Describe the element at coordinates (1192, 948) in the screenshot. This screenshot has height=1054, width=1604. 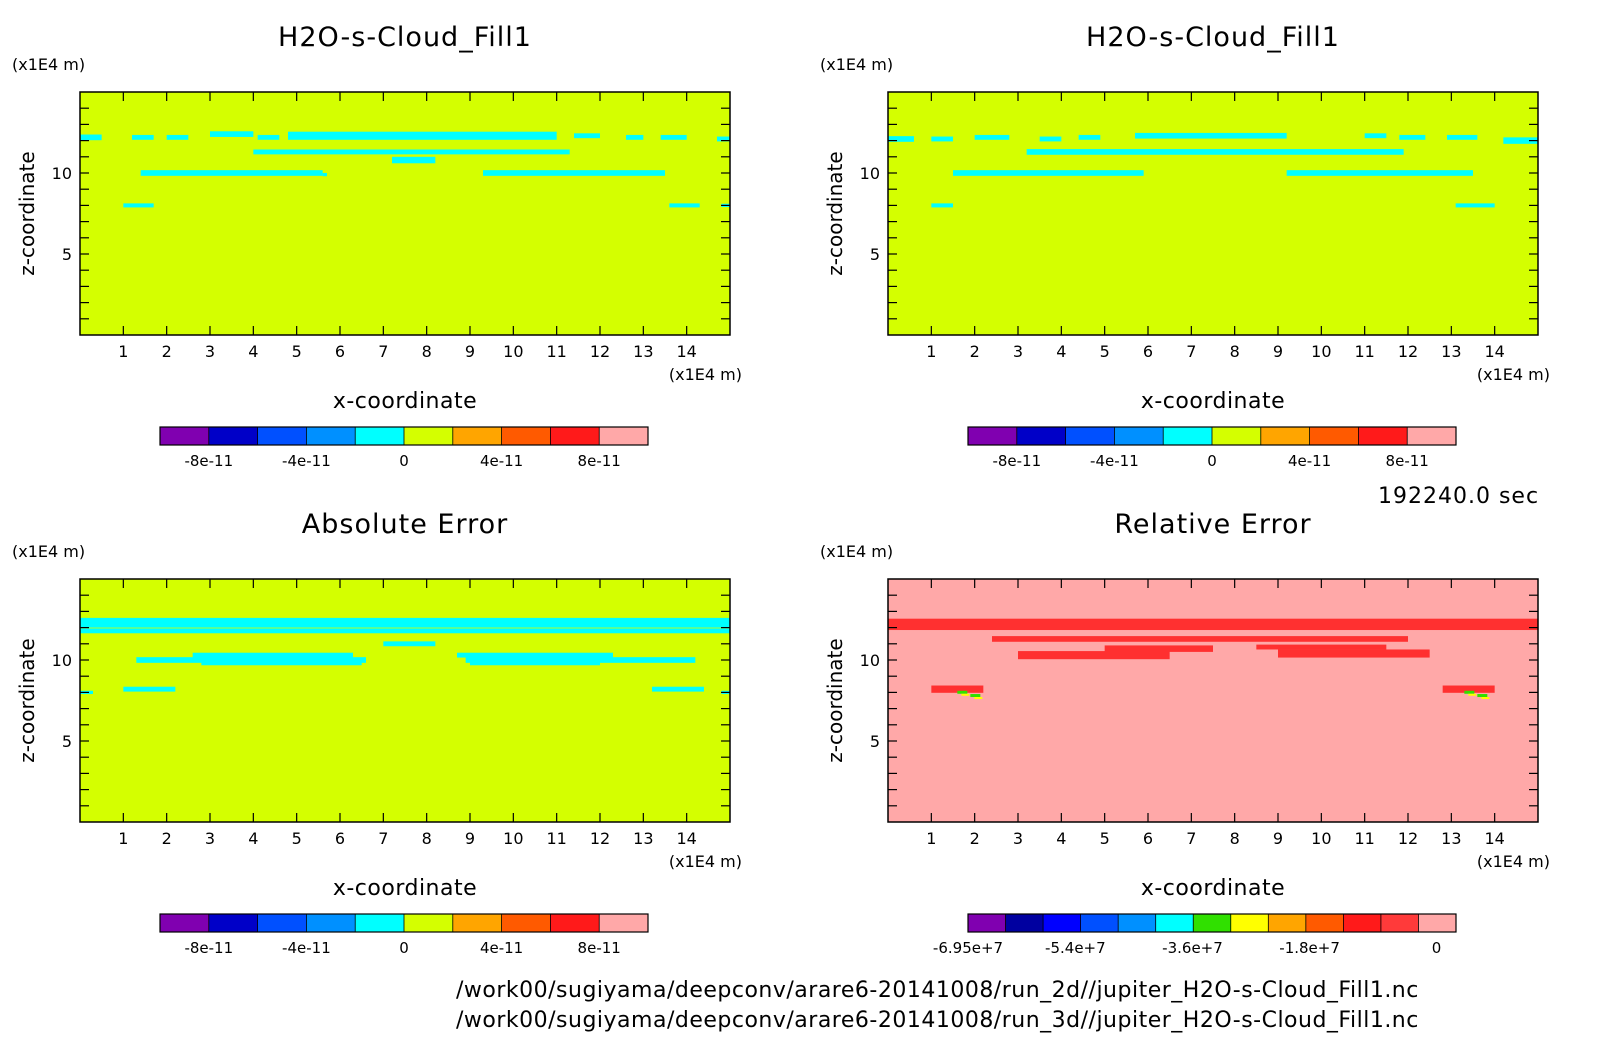
I see `colorbar-label: -3.6e+7` at that location.